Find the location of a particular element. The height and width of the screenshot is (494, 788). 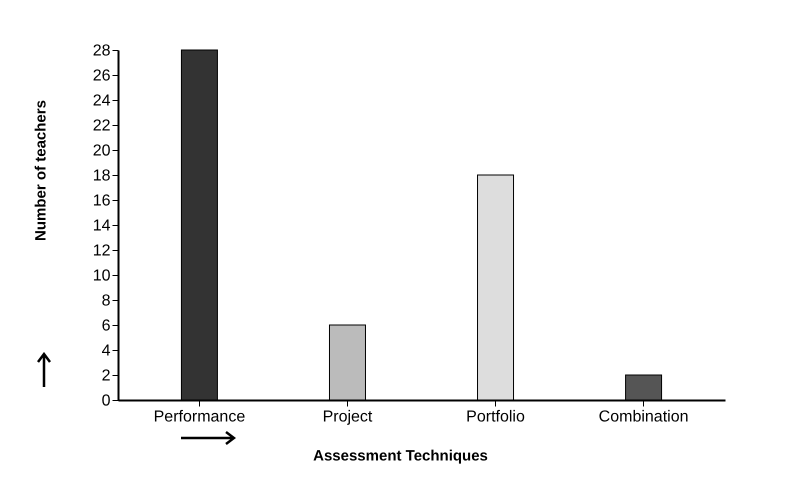

y-tick-label: 28 is located at coordinates (101, 51).